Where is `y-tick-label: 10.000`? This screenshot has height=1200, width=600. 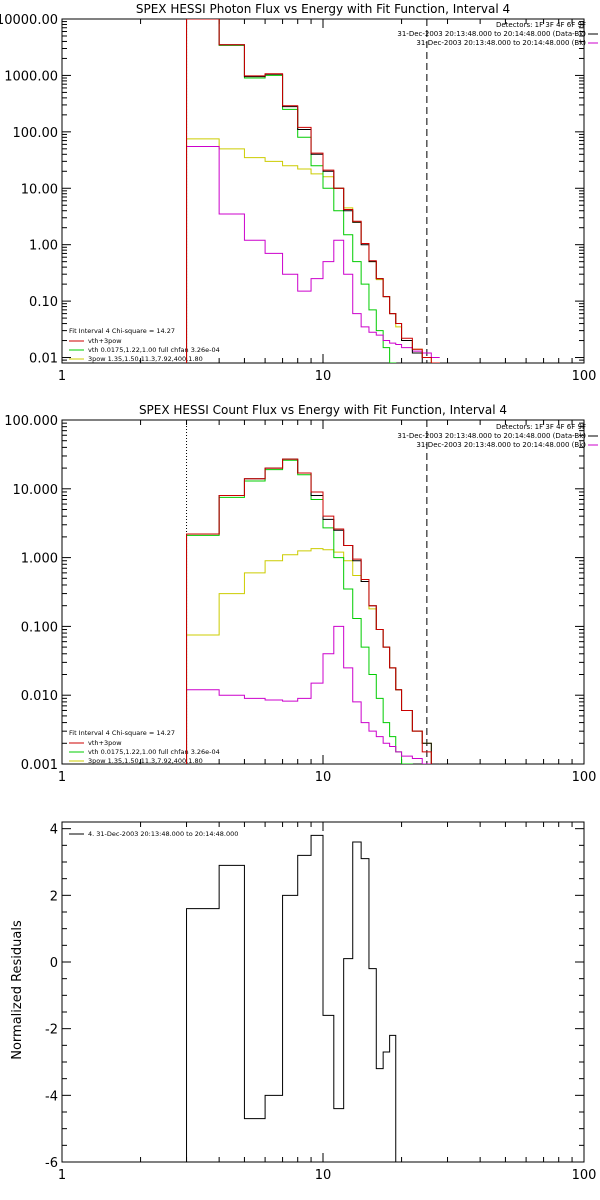
y-tick-label: 10.000 is located at coordinates (36, 490).